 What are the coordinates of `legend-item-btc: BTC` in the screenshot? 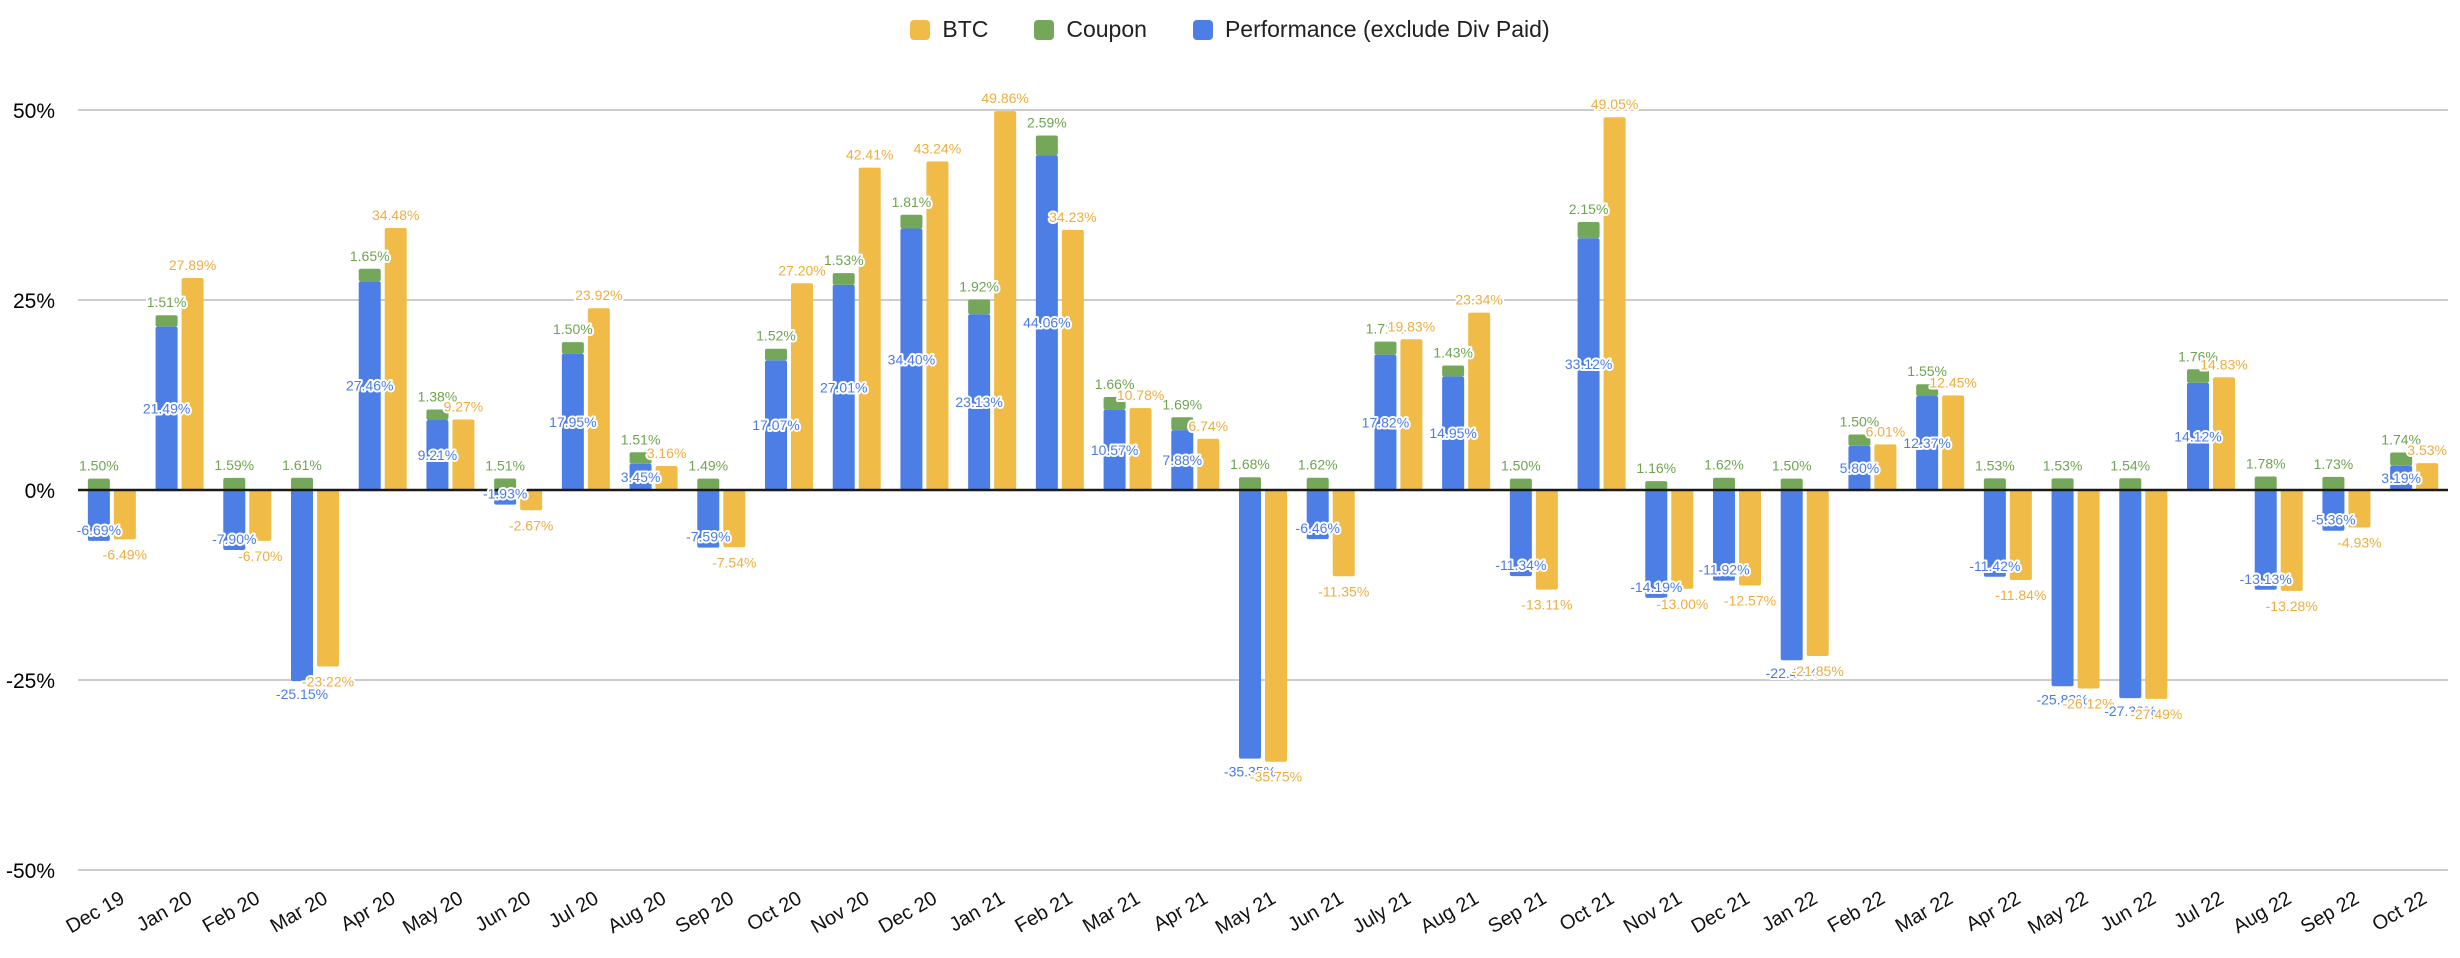 It's located at (949, 29).